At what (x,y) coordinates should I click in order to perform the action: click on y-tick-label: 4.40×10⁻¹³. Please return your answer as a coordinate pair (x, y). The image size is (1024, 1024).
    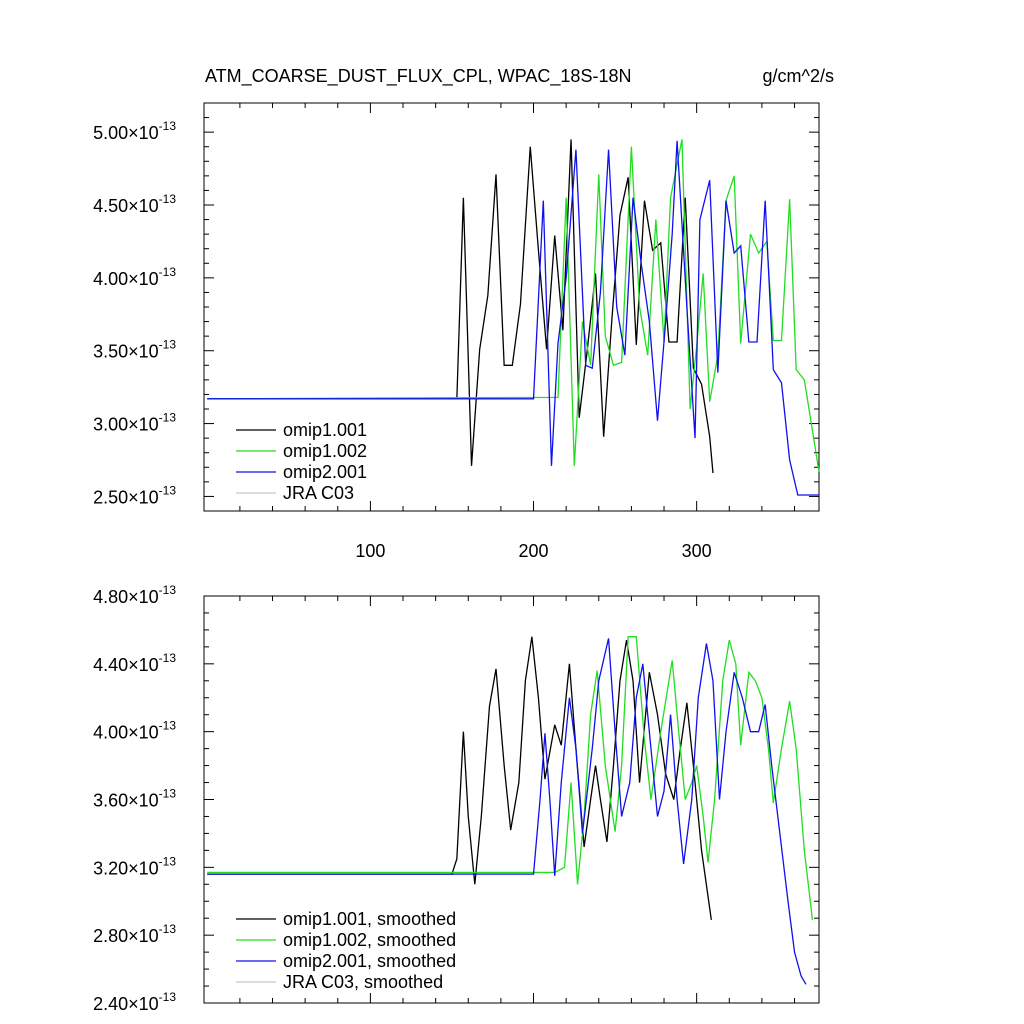
    Looking at the image, I should click on (134, 663).